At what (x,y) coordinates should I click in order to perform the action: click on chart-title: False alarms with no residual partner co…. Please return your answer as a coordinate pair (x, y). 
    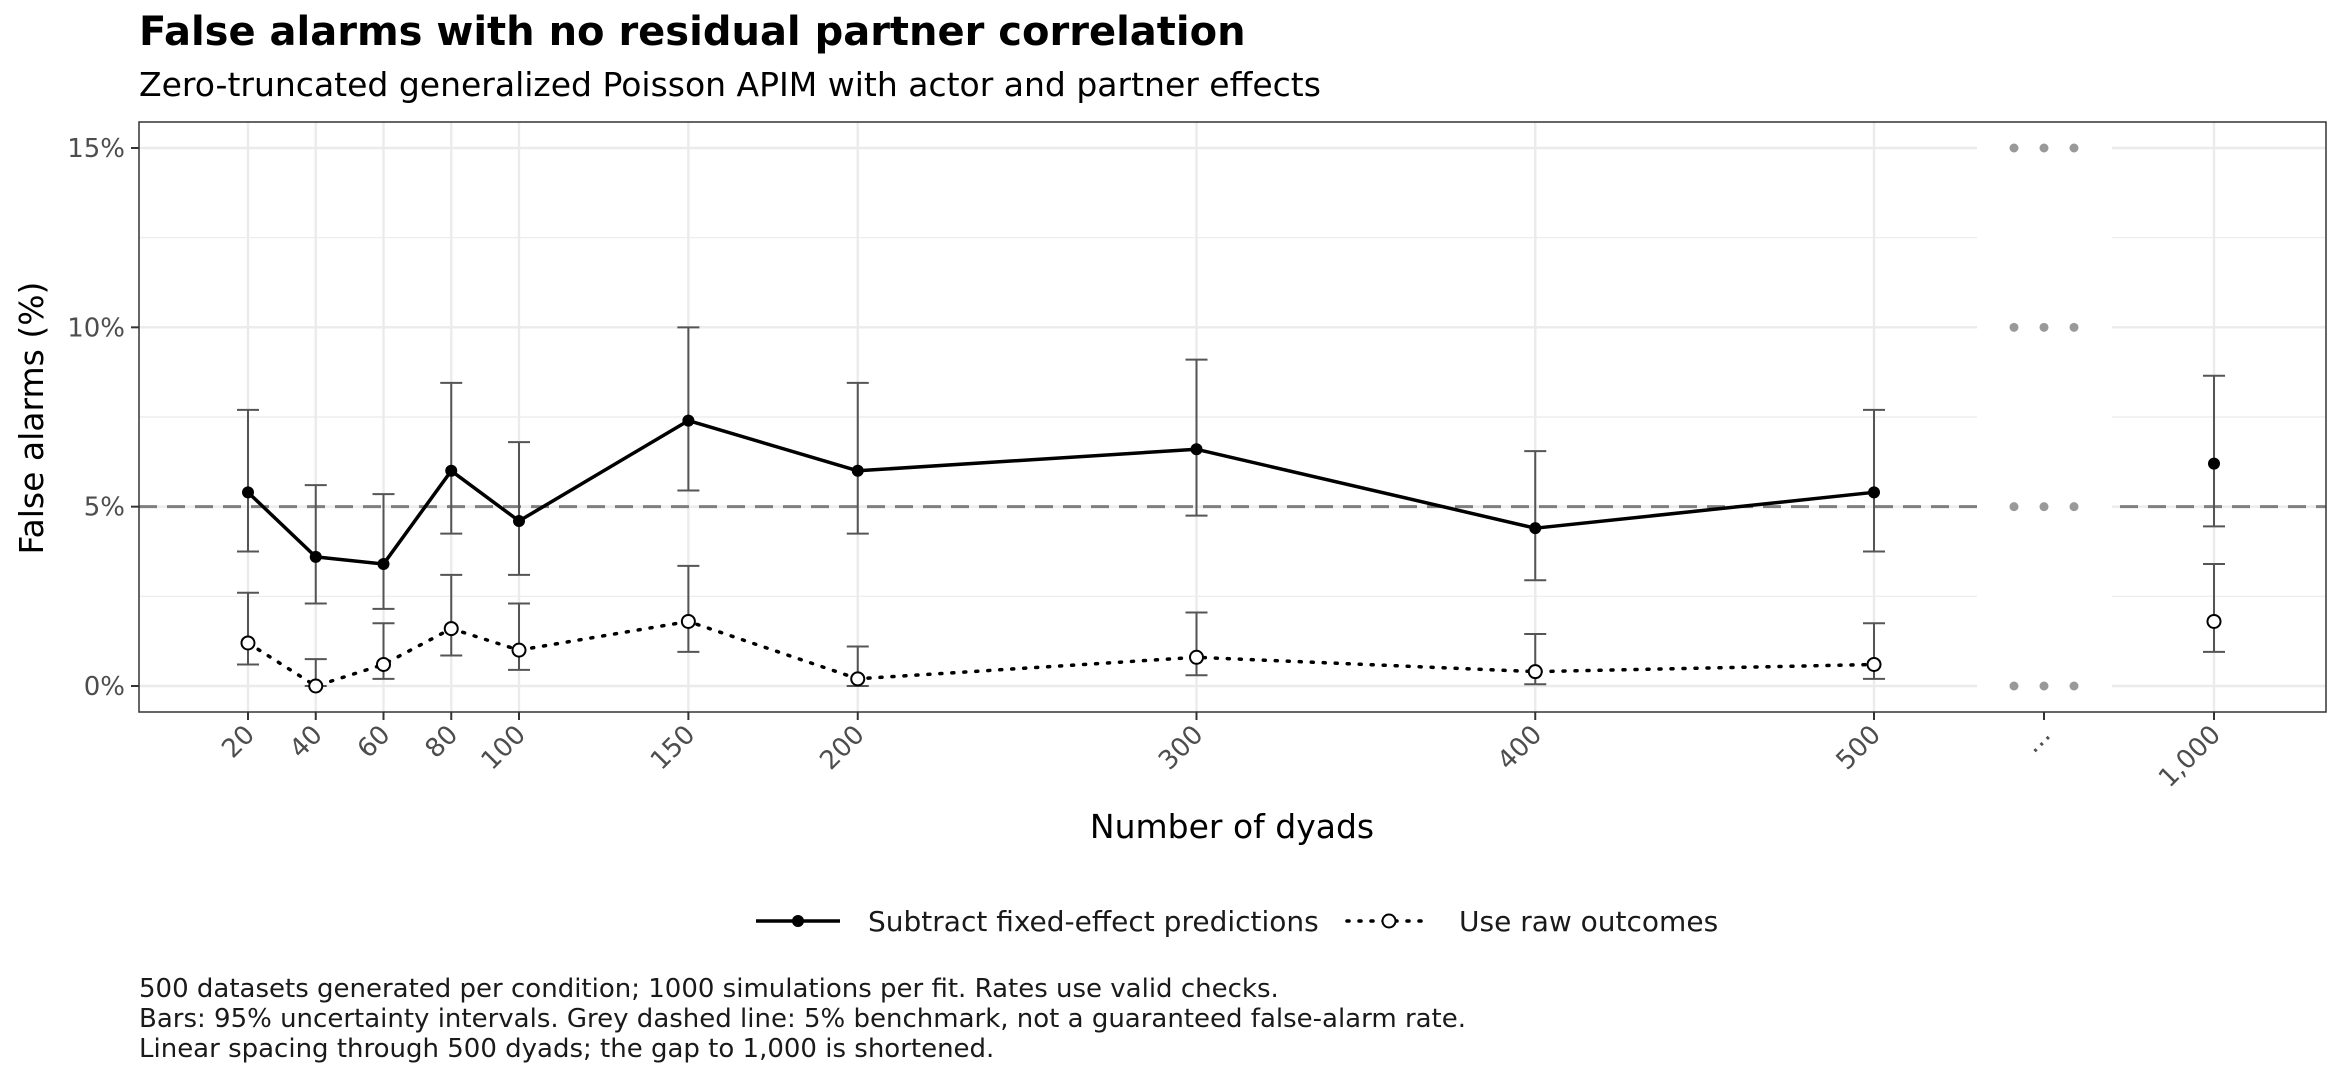
    Looking at the image, I should click on (692, 32).